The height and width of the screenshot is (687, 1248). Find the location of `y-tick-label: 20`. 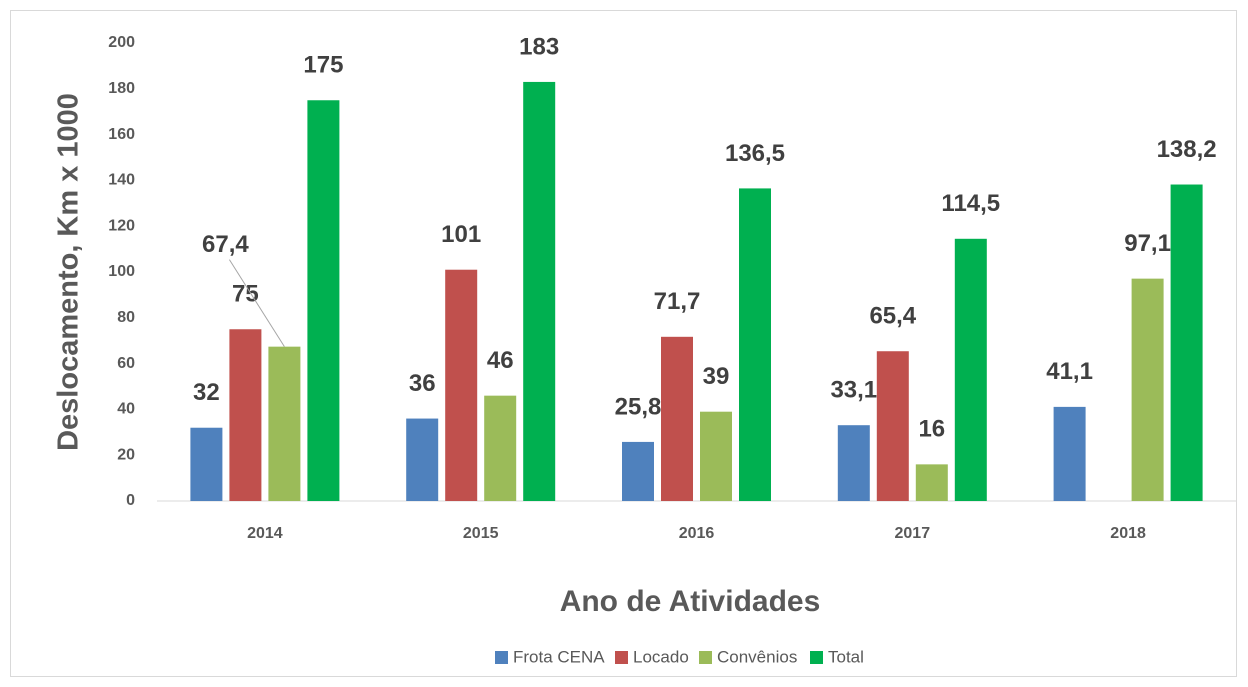

y-tick-label: 20 is located at coordinates (126, 454).